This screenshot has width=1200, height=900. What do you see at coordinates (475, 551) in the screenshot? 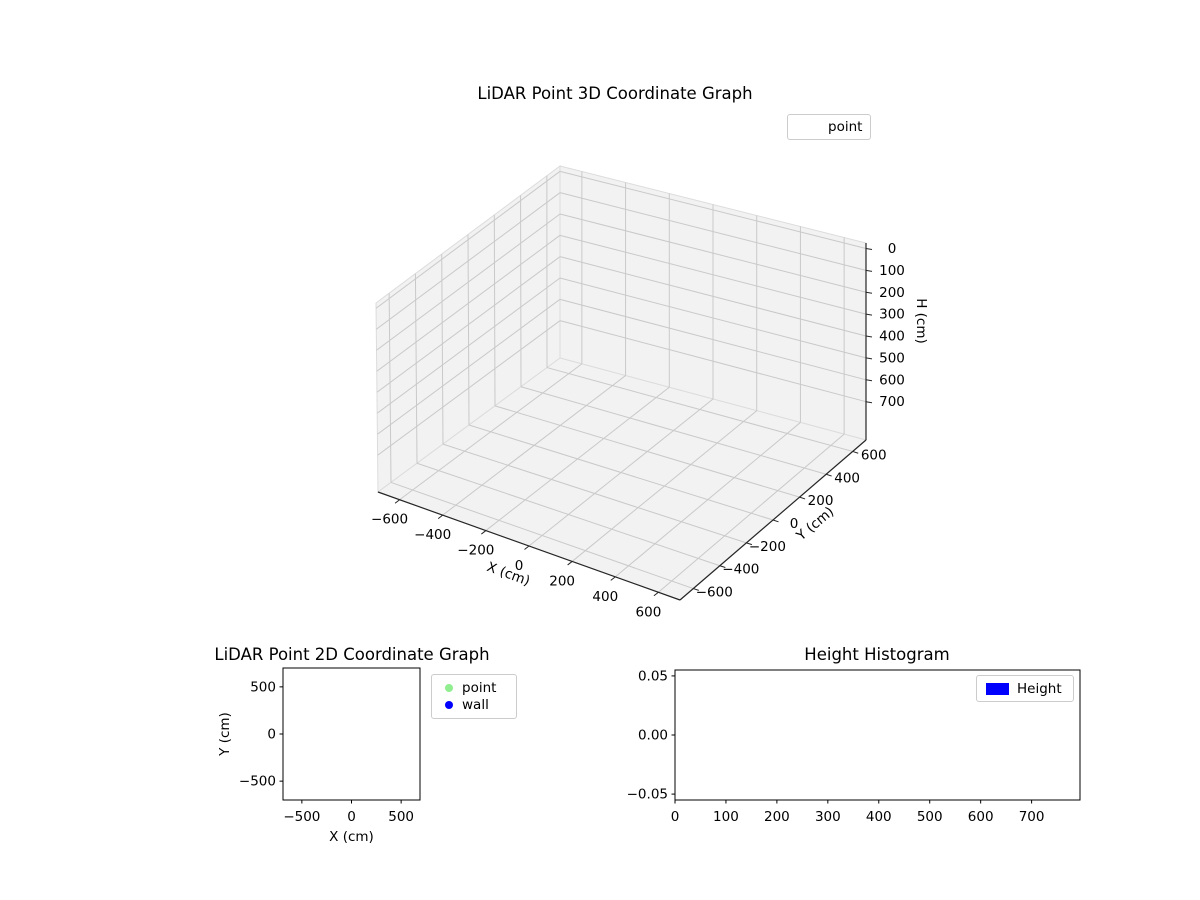
I see `x-tick-label: −200` at bounding box center [475, 551].